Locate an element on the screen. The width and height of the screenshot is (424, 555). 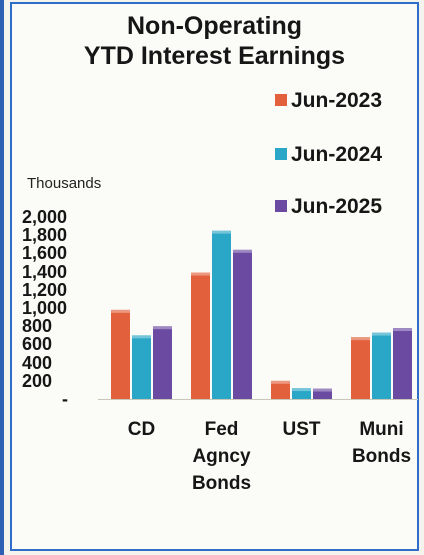
x-category-label: Muni Bonds is located at coordinates (381, 443).